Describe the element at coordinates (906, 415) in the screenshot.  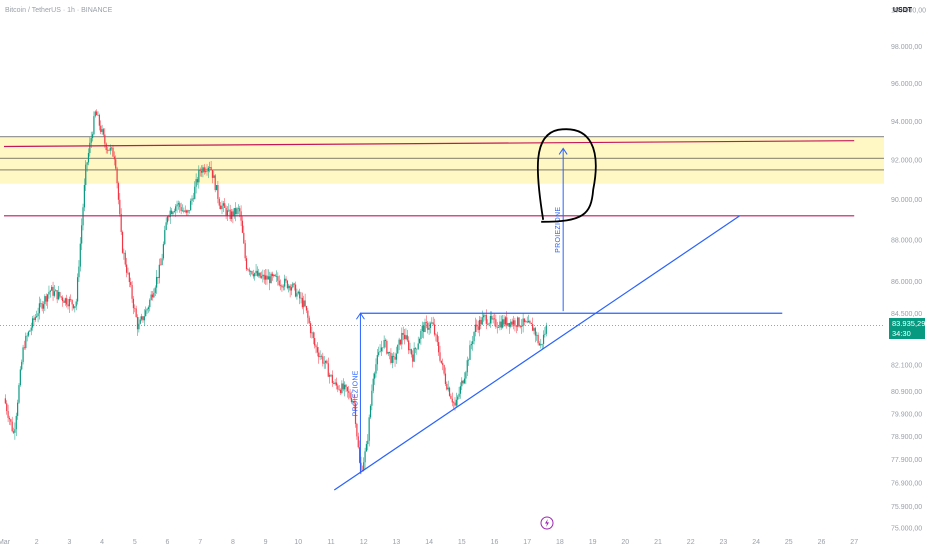
I see `price-tick: 79.900,00` at that location.